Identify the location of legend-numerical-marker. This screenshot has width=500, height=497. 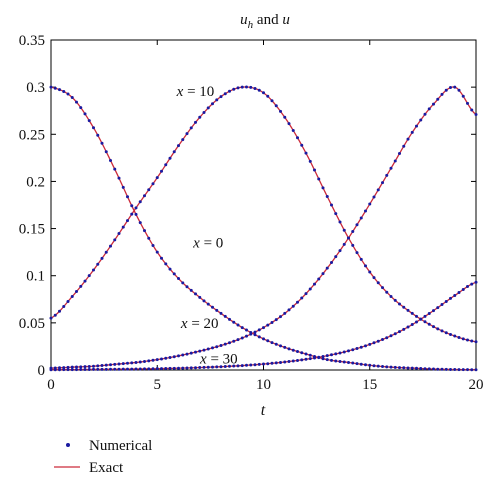
(68, 445).